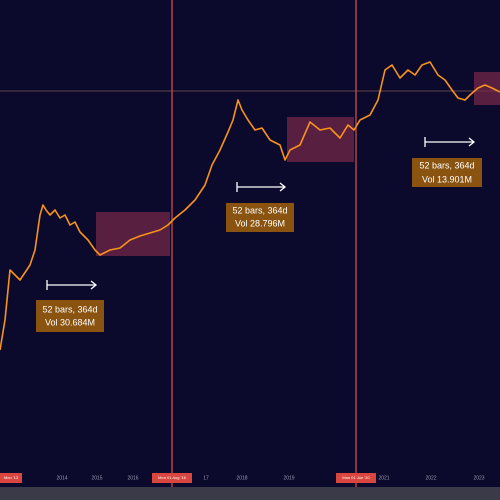 The height and width of the screenshot is (500, 500). I want to click on x-tick-label: 2014, so click(61, 478).